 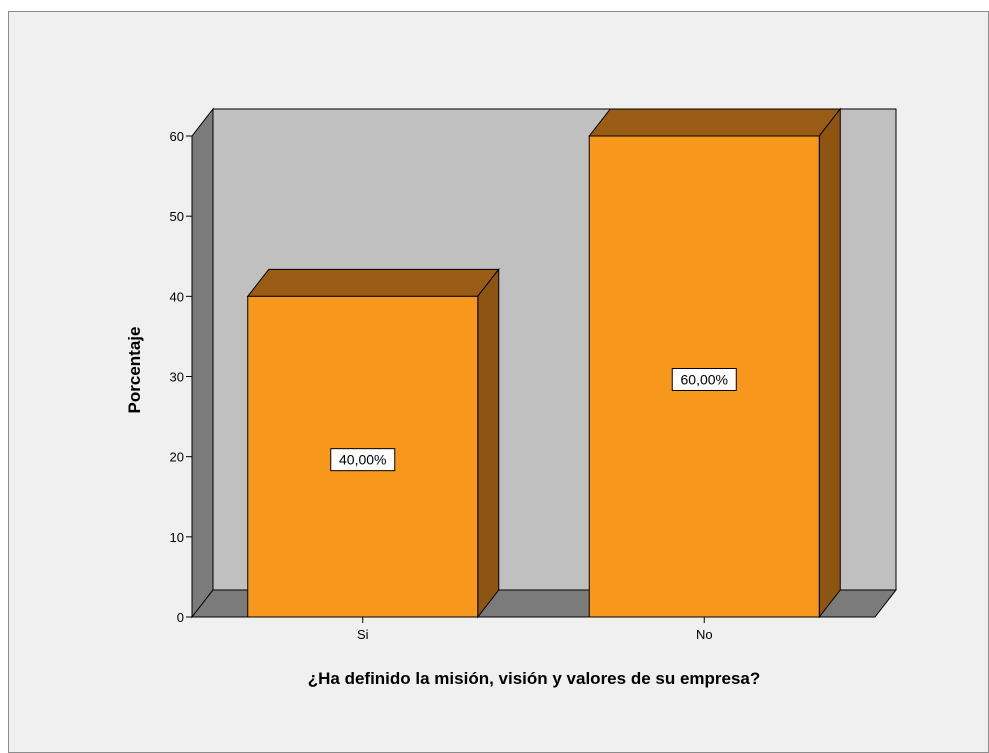 I want to click on data-label: 60,00%, so click(x=704, y=380).